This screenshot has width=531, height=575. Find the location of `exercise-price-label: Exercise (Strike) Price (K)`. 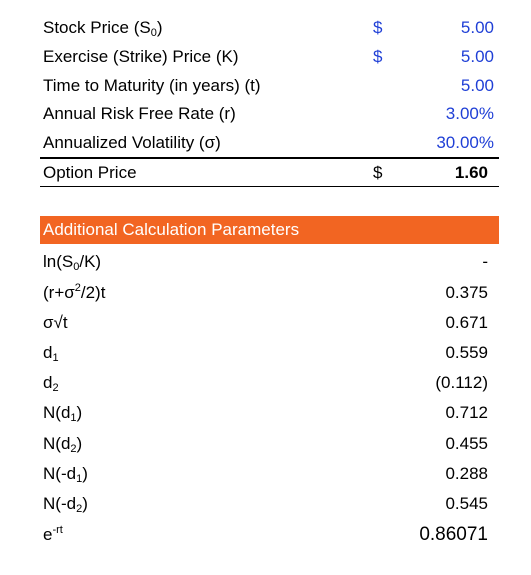

exercise-price-label: Exercise (Strike) Price (K) is located at coordinates (141, 56).